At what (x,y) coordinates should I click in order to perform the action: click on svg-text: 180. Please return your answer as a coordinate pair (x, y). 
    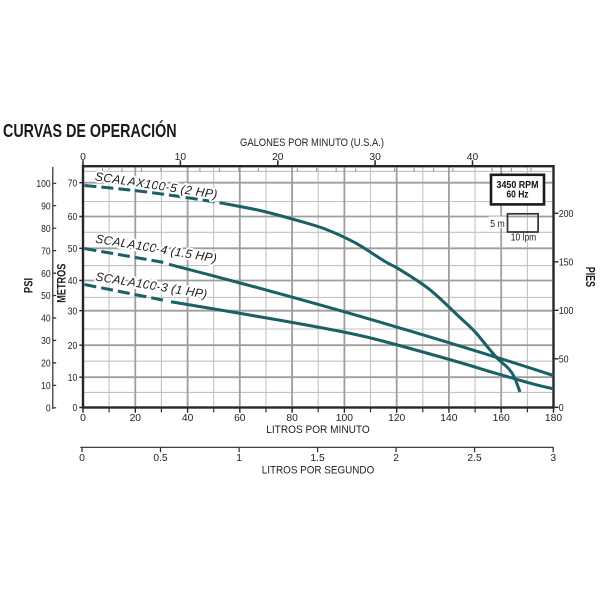
    Looking at the image, I should click on (553, 418).